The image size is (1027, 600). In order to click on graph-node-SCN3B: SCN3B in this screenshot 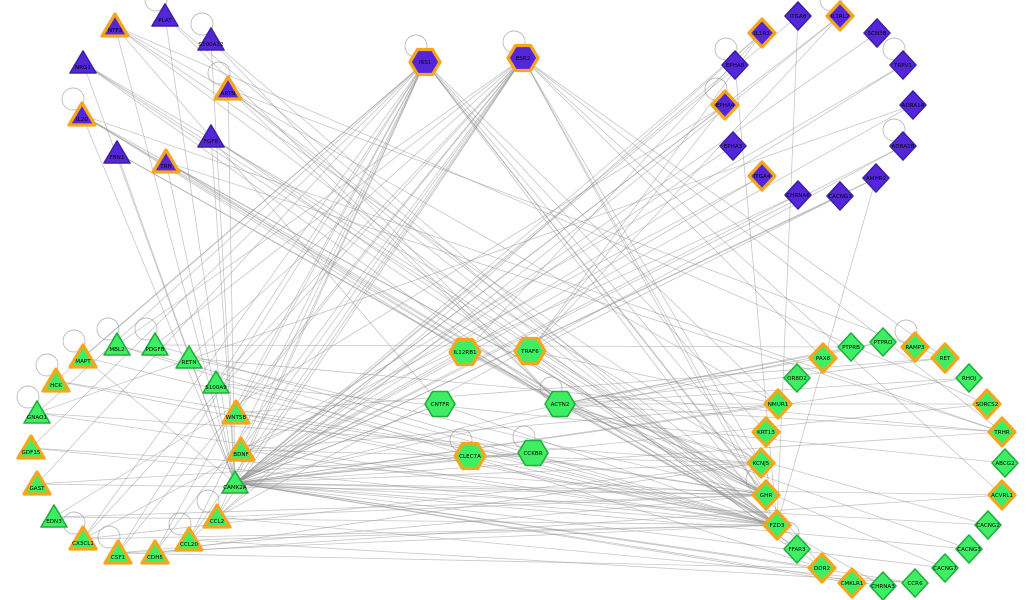, I will do `click(877, 33)`.